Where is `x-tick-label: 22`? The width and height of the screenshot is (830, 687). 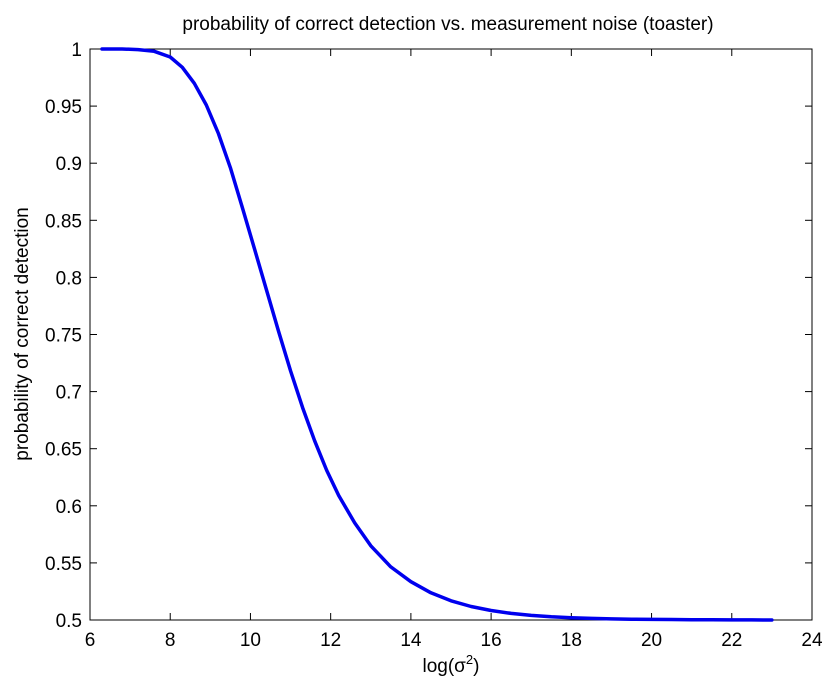
x-tick-label: 22 is located at coordinates (731, 640).